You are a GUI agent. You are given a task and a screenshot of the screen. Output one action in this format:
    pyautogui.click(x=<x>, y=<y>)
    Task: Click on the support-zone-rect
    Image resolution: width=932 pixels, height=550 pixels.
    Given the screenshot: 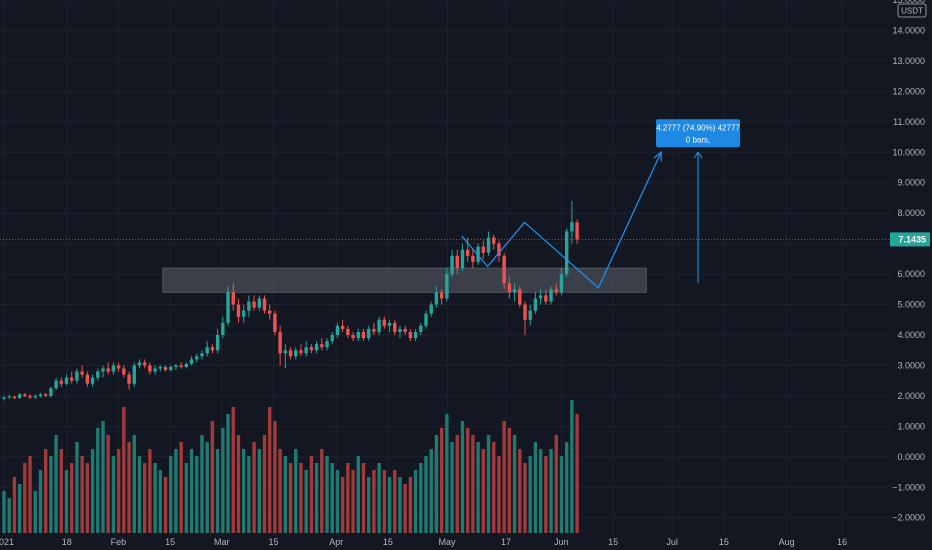 What is the action you would take?
    pyautogui.click(x=404, y=280)
    